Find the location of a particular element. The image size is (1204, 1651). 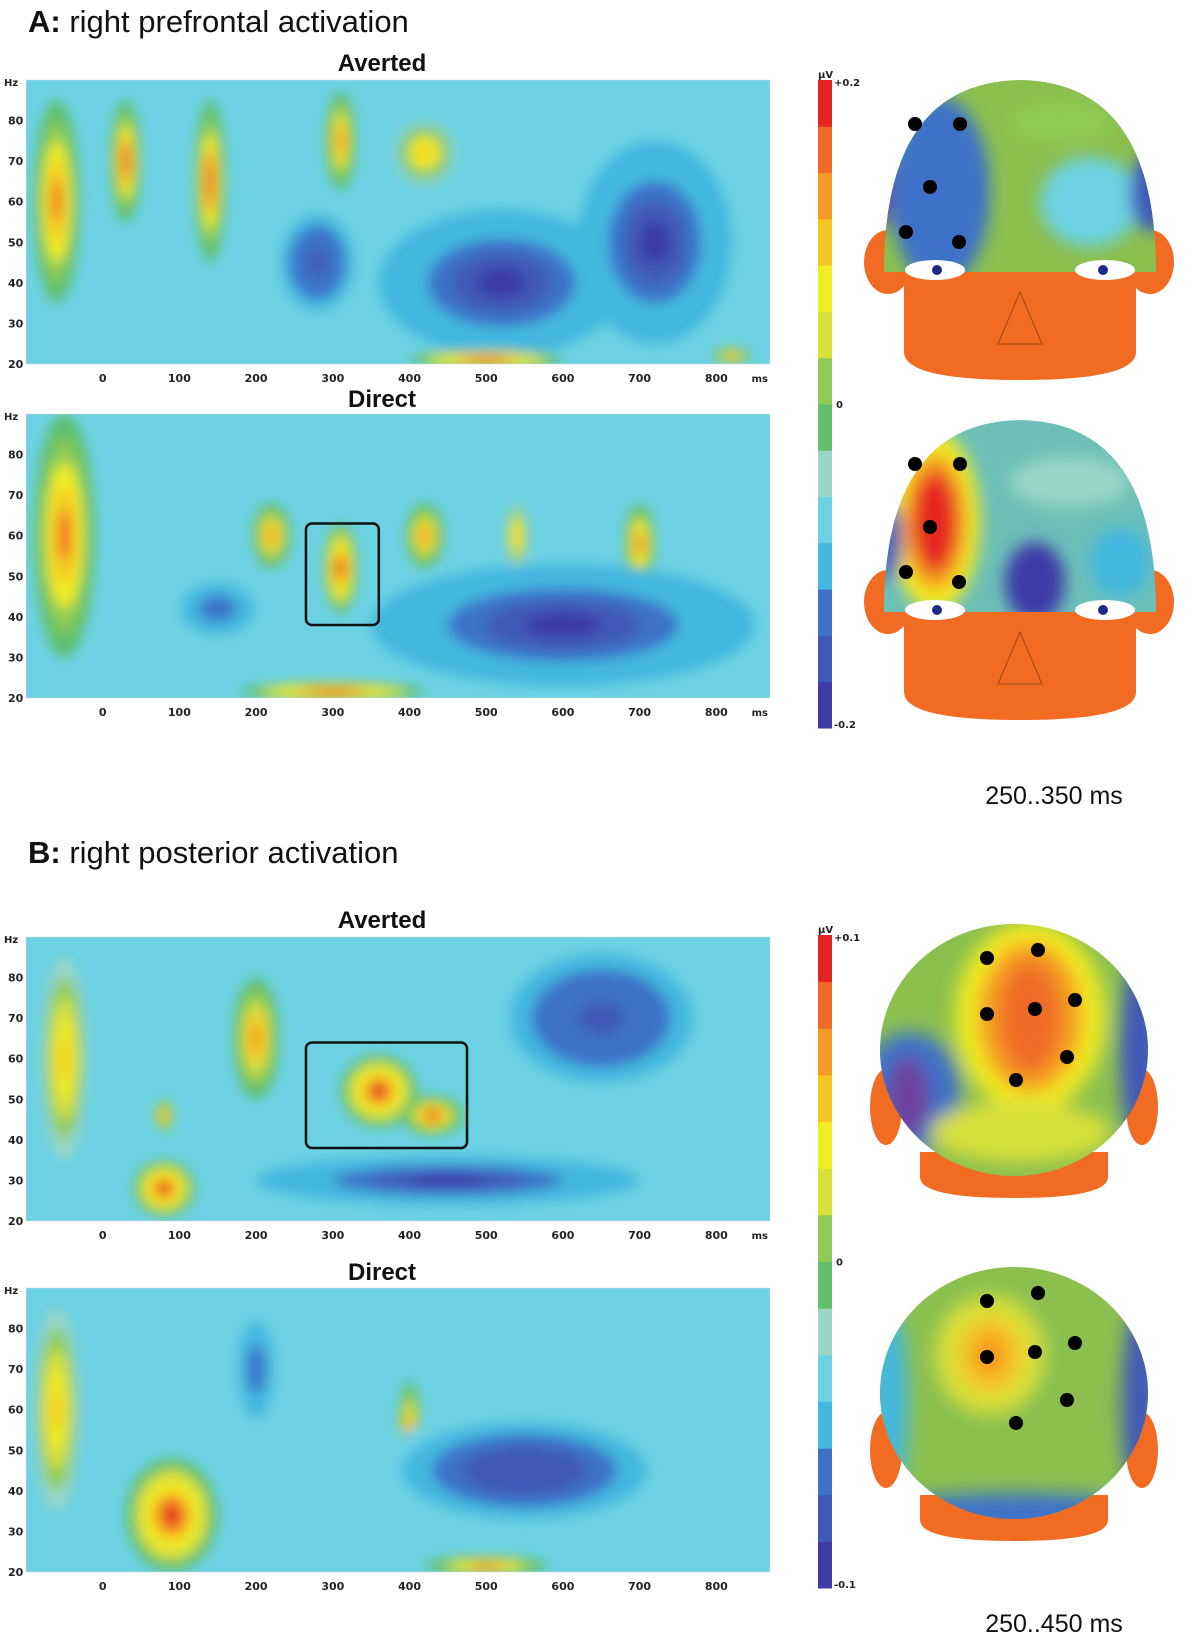

section-b-letter: B: is located at coordinates (44, 852).